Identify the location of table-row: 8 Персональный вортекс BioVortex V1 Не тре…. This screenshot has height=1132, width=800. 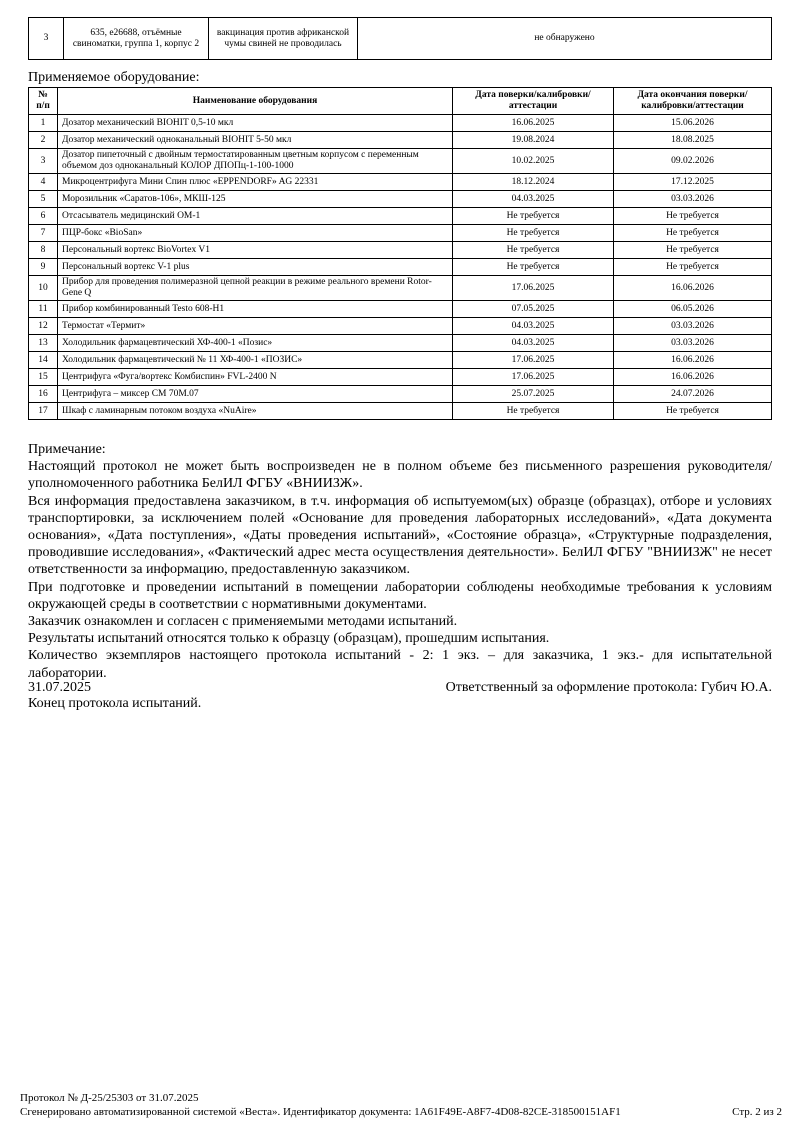
(400, 250).